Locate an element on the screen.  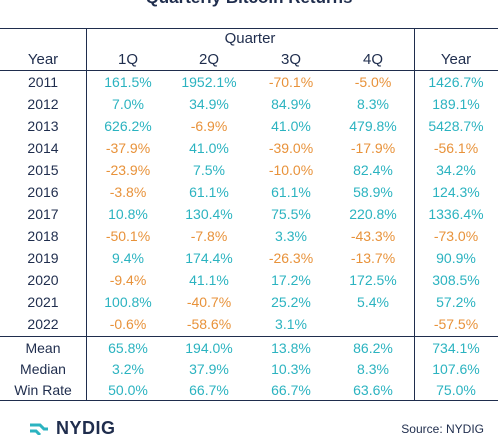
summary-row-label: Mean is located at coordinates (43, 348).